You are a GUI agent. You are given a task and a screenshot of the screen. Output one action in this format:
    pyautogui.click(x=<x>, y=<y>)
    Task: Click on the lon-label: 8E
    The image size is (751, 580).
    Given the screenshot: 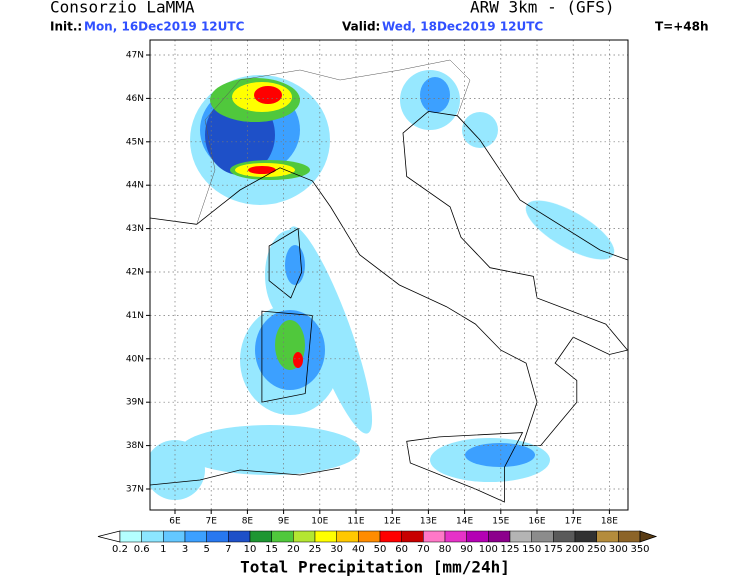 What is the action you would take?
    pyautogui.click(x=248, y=522)
    